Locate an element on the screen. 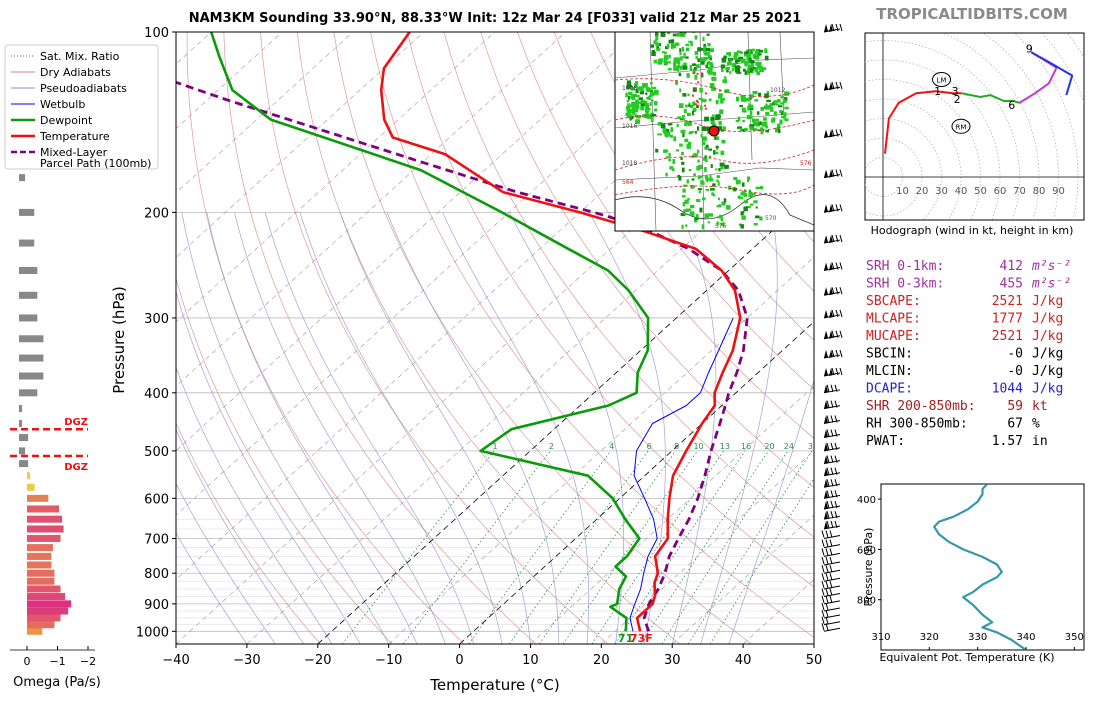  theta-e-frame is located at coordinates (982, 567).